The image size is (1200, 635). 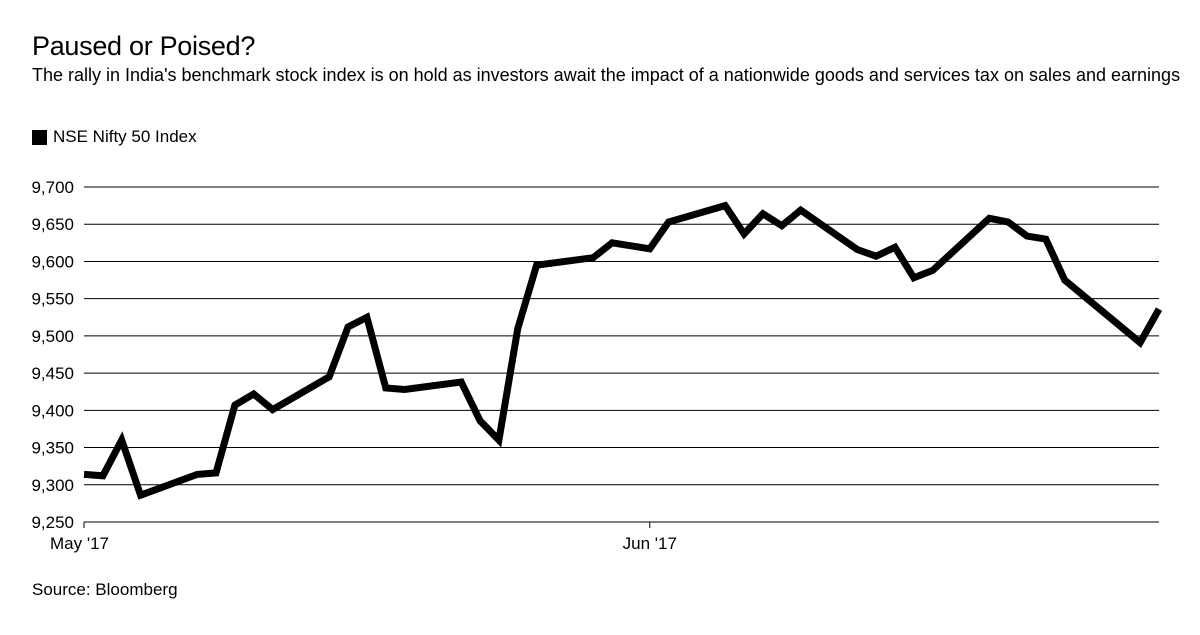 I want to click on legend: NSE Nifty 50 Index, so click(x=114, y=137).